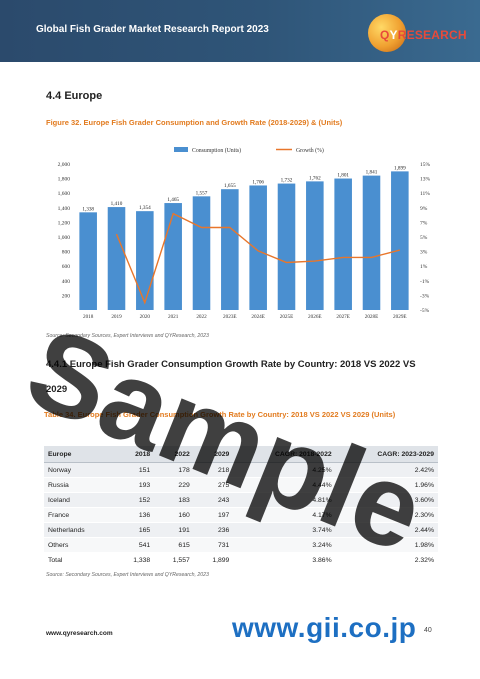 This screenshot has width=480, height=679. Describe the element at coordinates (284, 500) in the screenshot. I see `value-cell: 4.81%` at that location.